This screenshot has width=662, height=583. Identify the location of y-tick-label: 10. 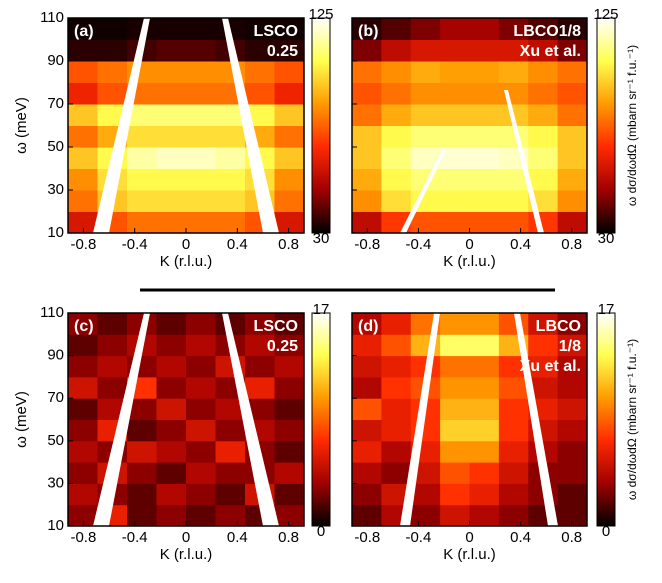
(55, 525).